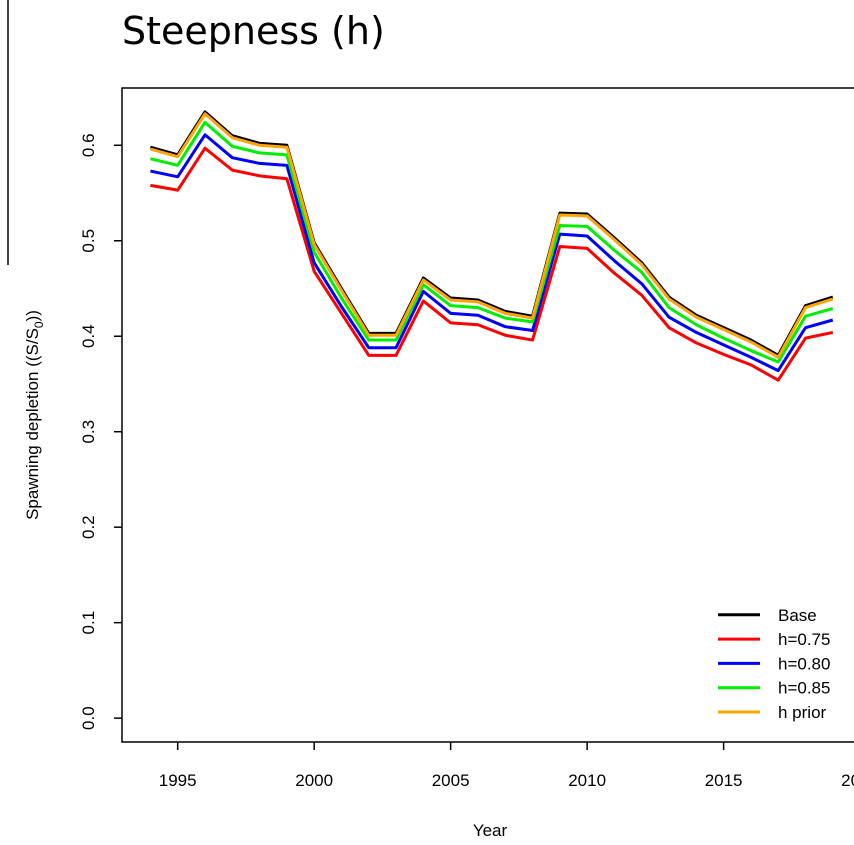  What do you see at coordinates (32, 424) in the screenshot?
I see `y-label-text: Spawning depletion ((S/S` at bounding box center [32, 424].